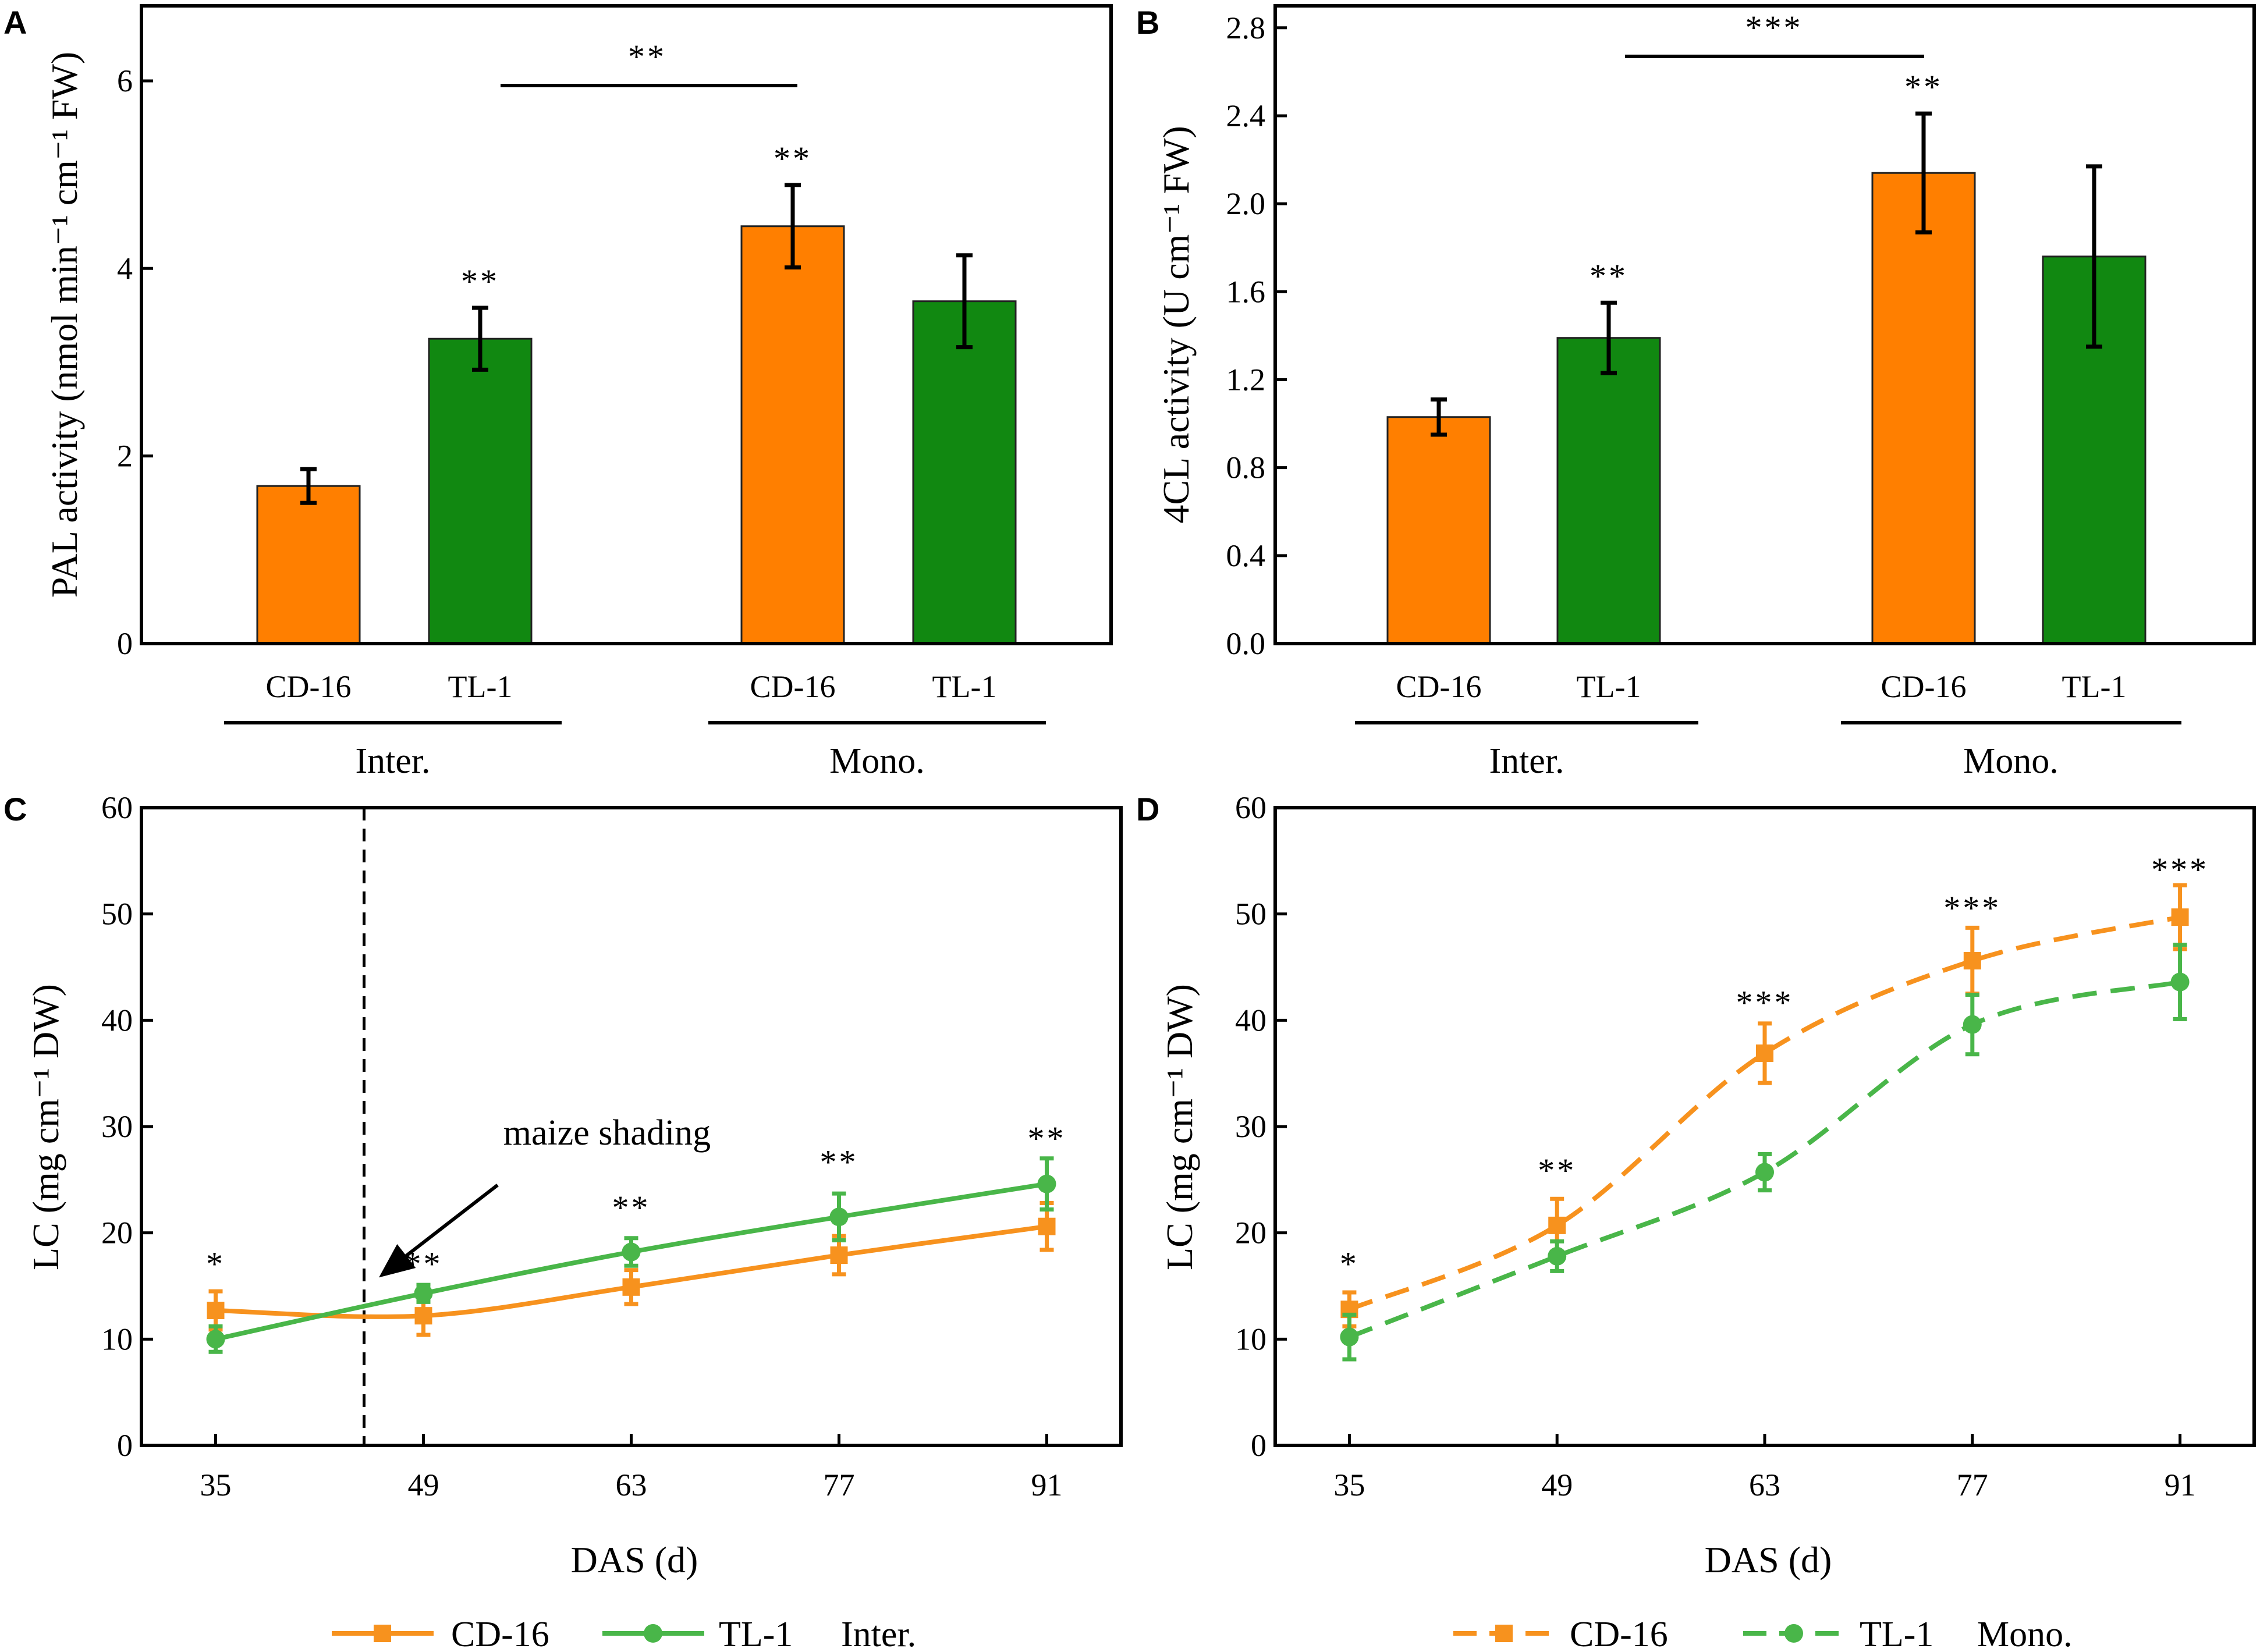 This screenshot has height=1652, width=2260. What do you see at coordinates (1246, 467) in the screenshot?
I see `y-tick-label: 0.8` at bounding box center [1246, 467].